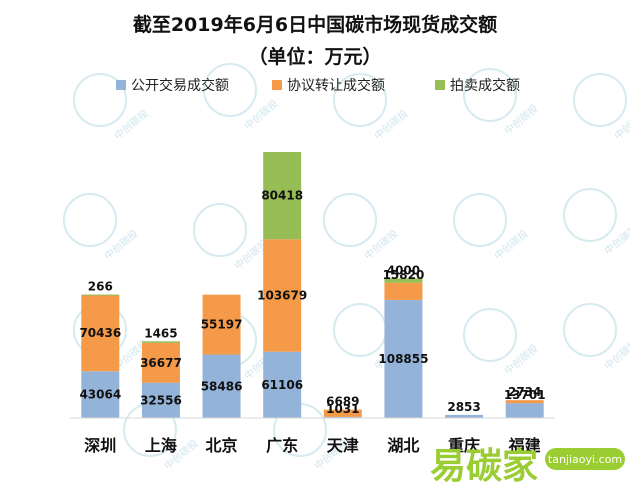 This screenshot has height=494, width=630. What do you see at coordinates (403, 445) in the screenshot?
I see `x-tick-label: 湖北` at bounding box center [403, 445].